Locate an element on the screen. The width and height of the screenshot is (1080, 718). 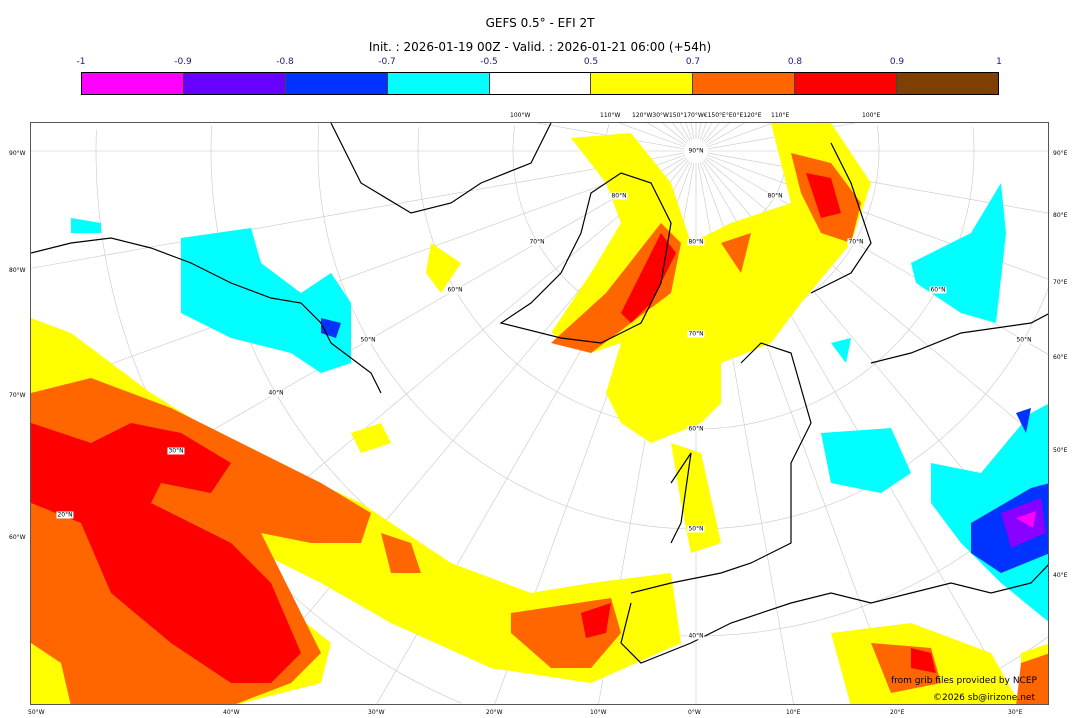
map-title: GEFS 0.5° - EFI 2T is located at coordinates (540, 23).